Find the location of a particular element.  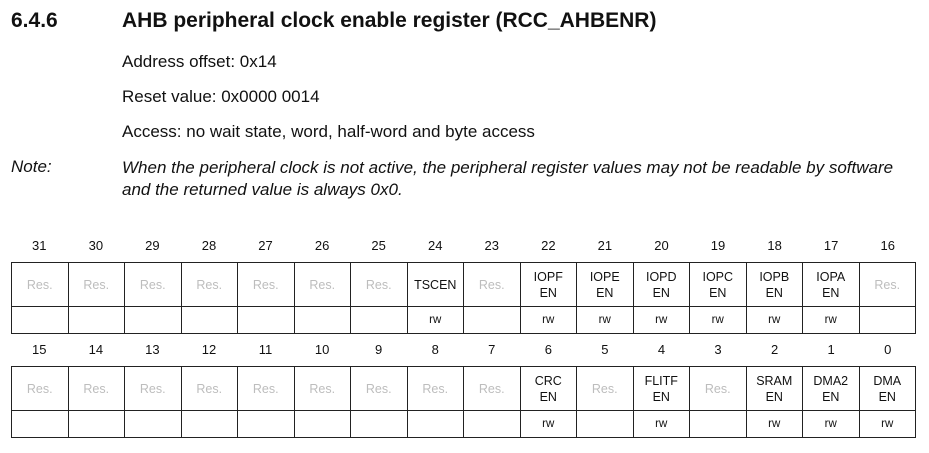

access-row: rw rw rw rw rw rw rw is located at coordinates (463, 320).